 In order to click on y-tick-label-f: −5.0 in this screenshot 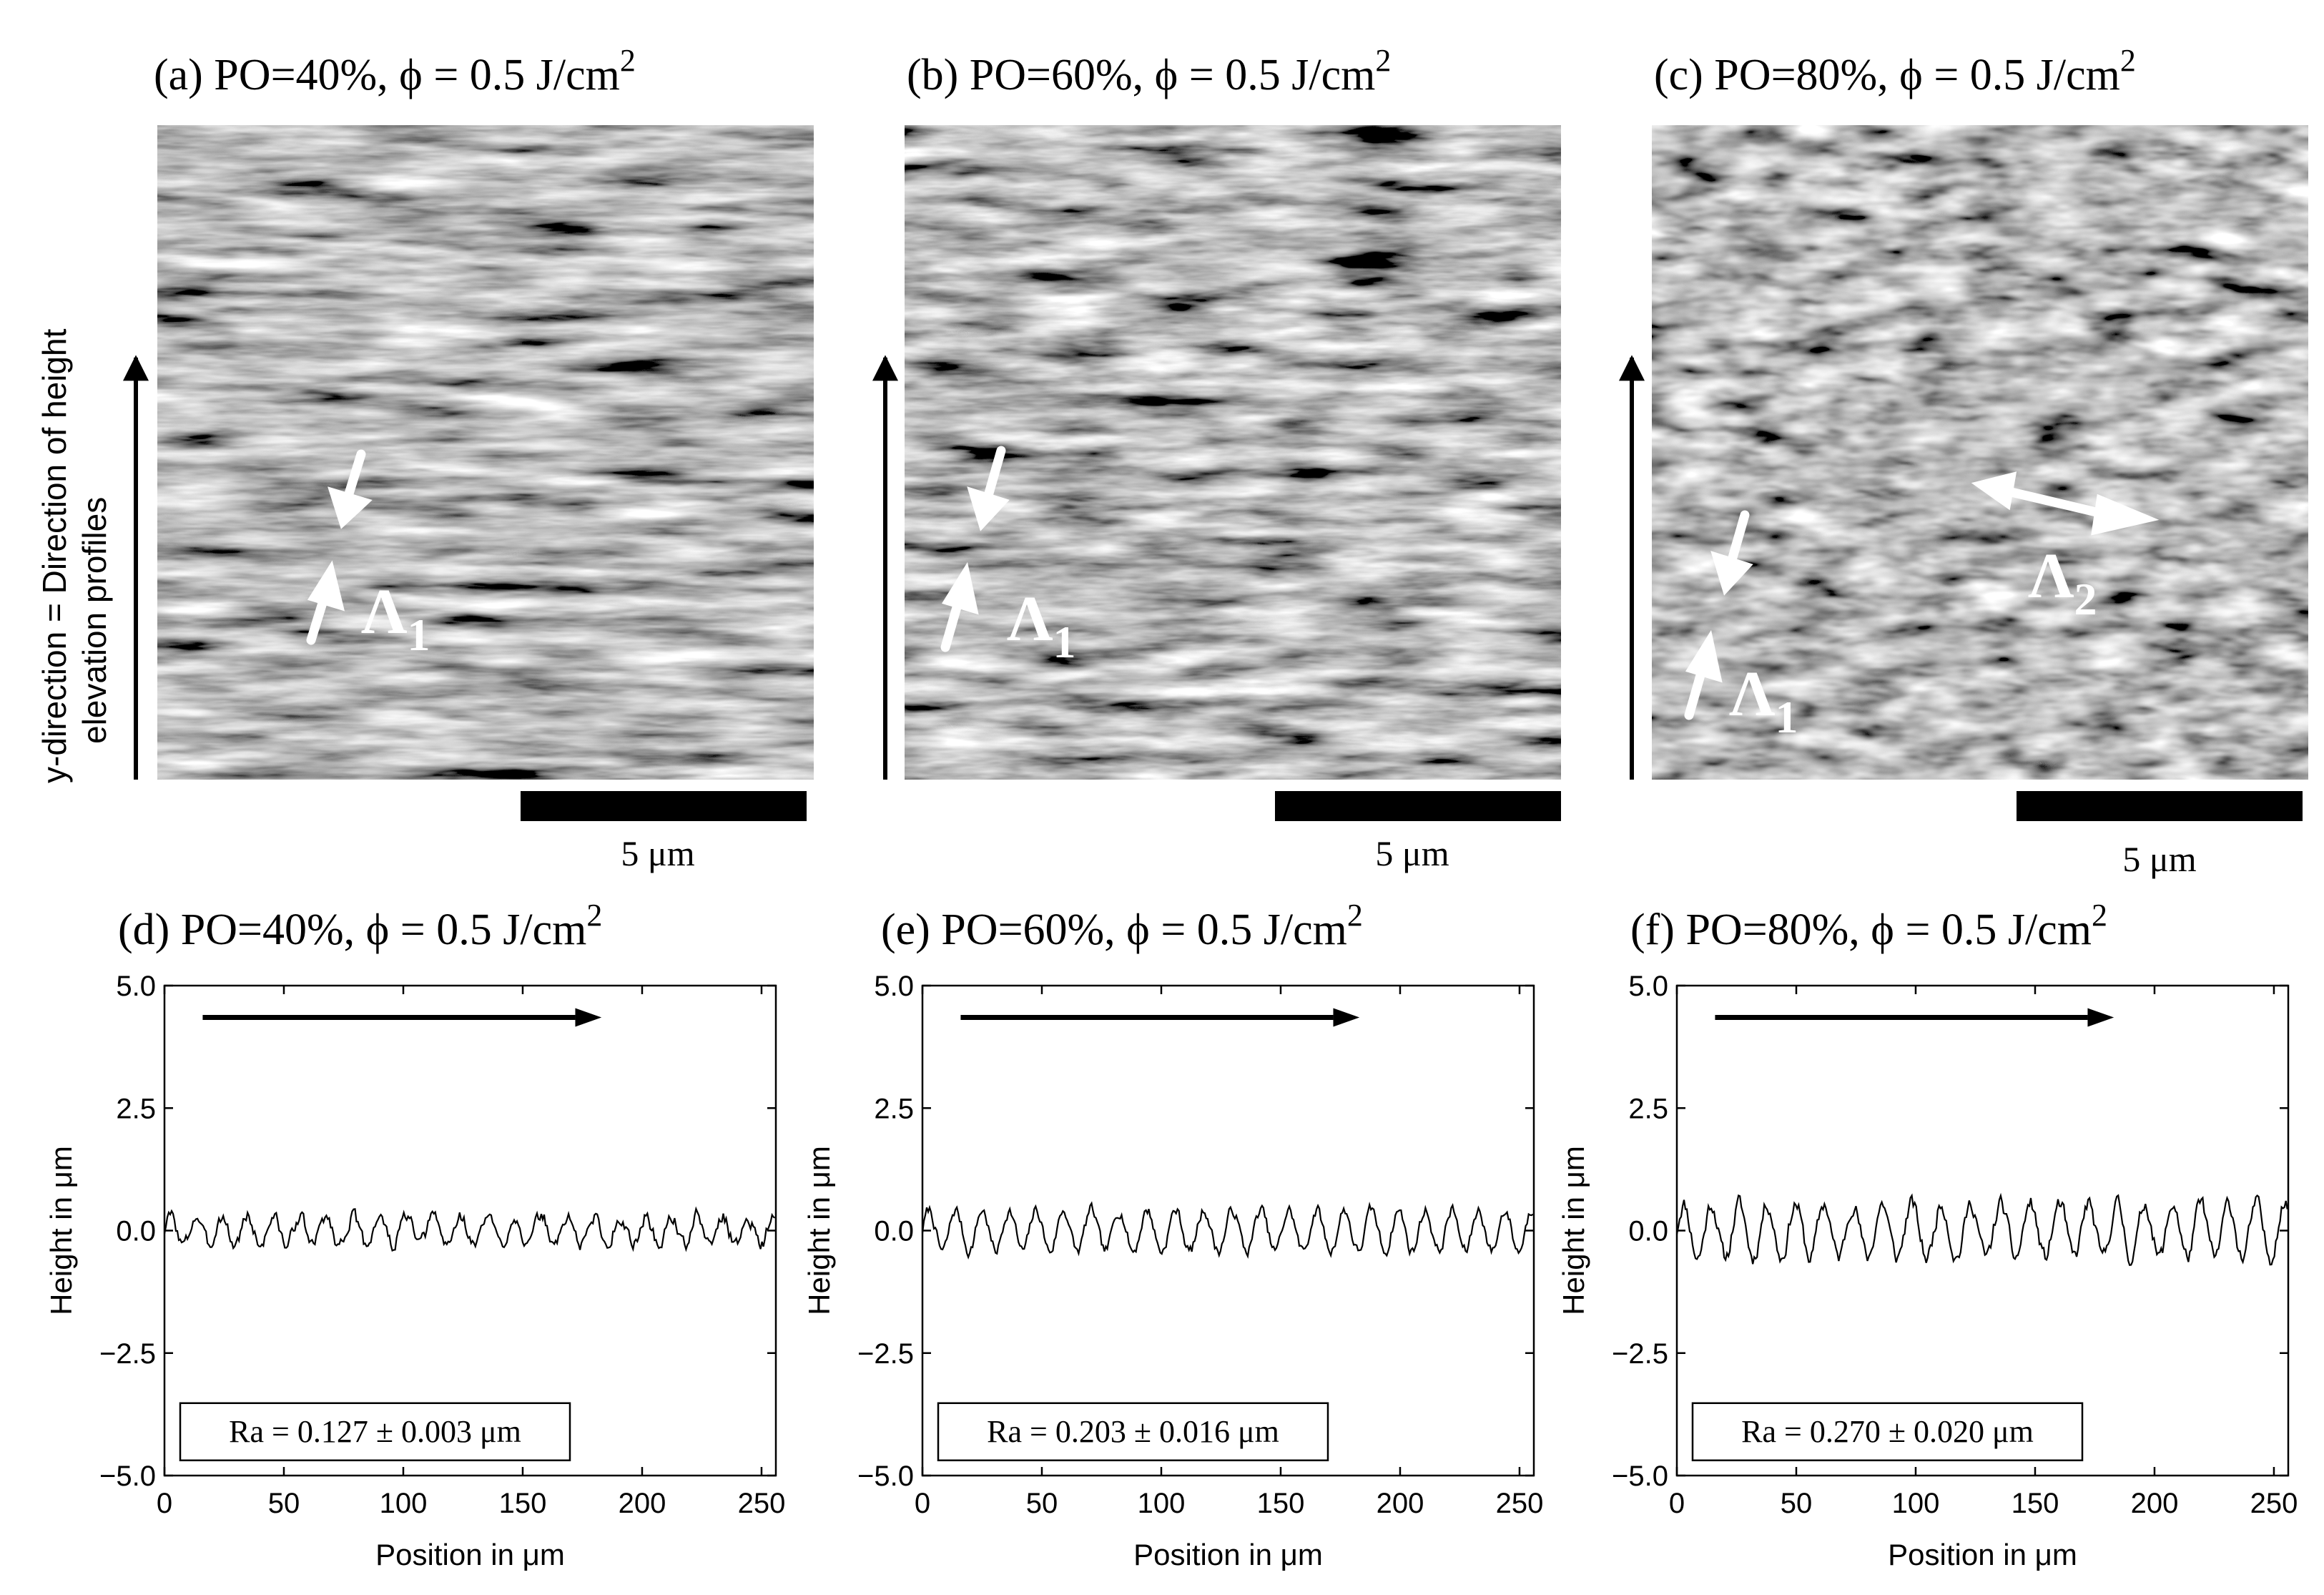, I will do `click(1640, 1476)`.